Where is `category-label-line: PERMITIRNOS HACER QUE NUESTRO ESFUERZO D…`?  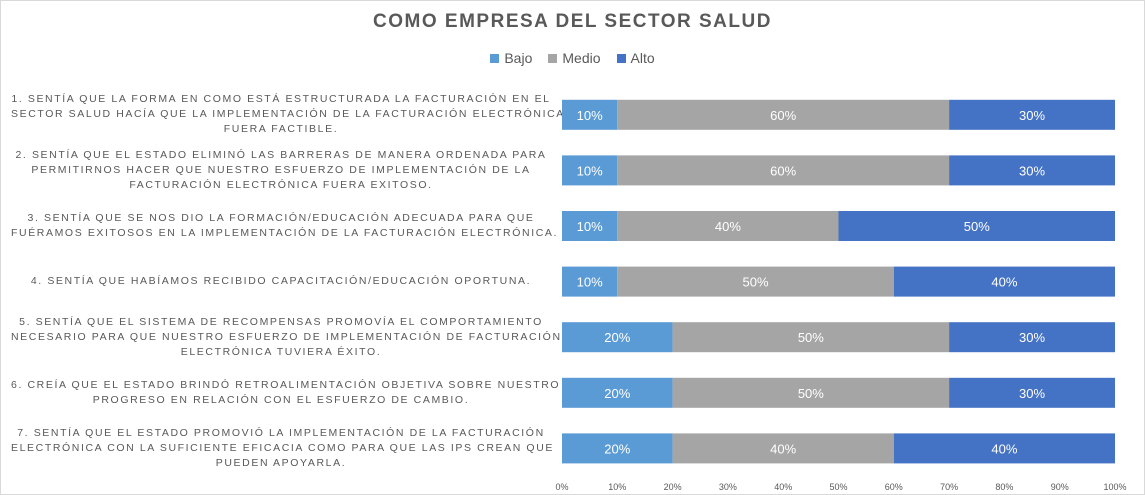
category-label-line: PERMITIRNOS HACER QUE NUESTRO ESFUERZO D… is located at coordinates (281, 169).